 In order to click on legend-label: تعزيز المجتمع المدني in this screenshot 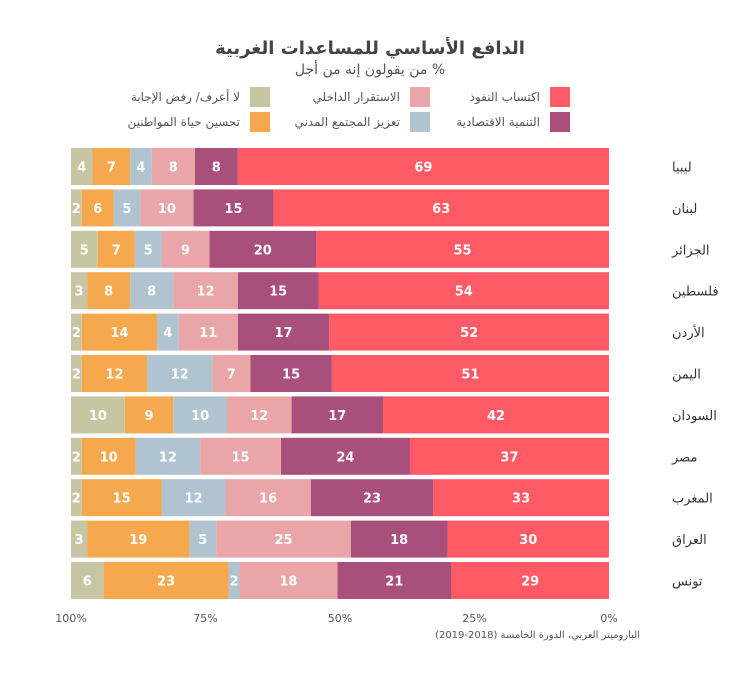, I will do `click(347, 122)`.